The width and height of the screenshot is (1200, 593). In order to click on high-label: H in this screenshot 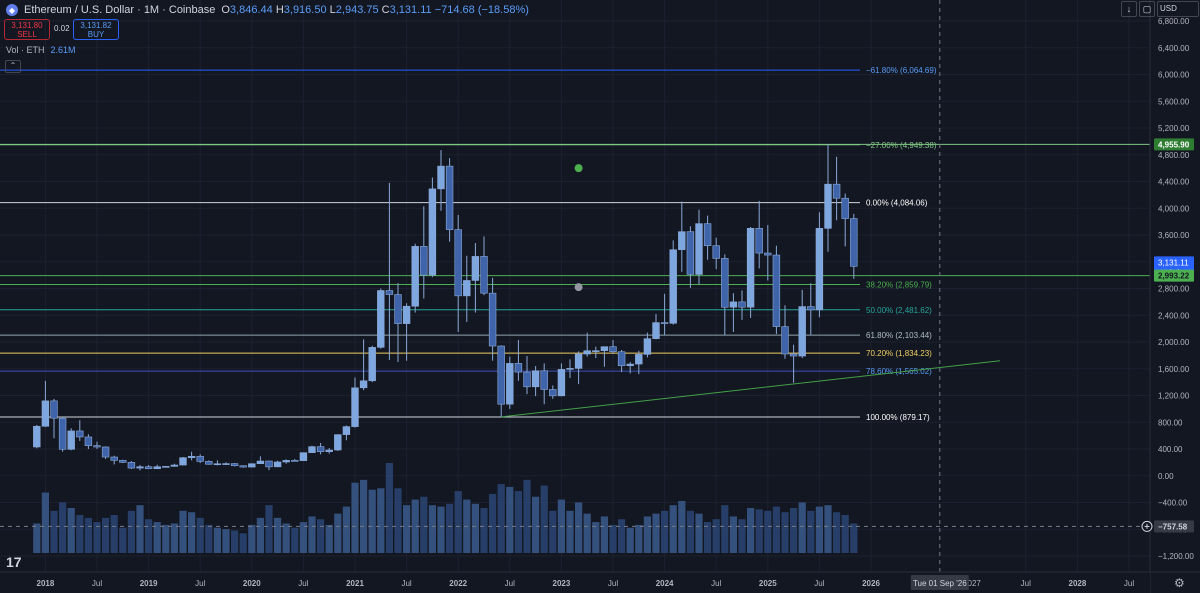, I will do `click(279, 10)`.